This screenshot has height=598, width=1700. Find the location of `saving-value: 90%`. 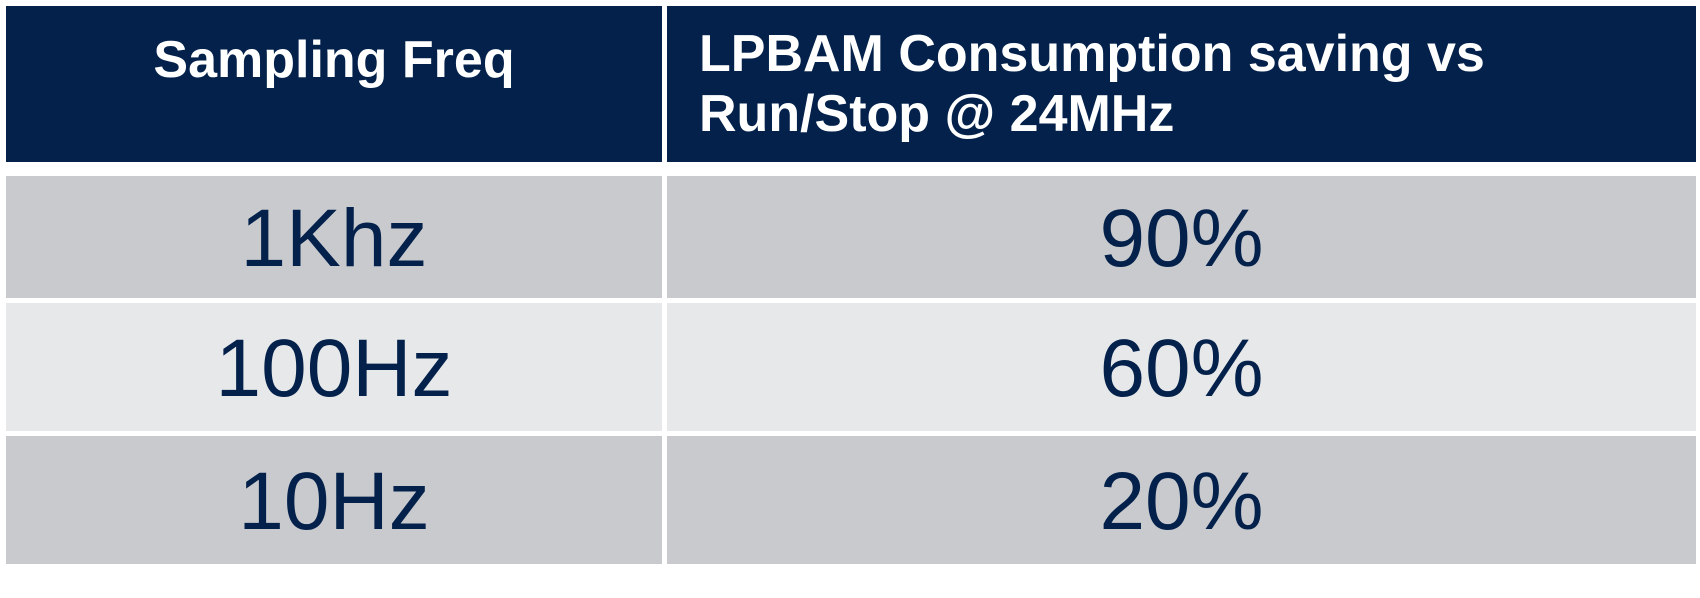

saving-value: 90% is located at coordinates (1181, 238).